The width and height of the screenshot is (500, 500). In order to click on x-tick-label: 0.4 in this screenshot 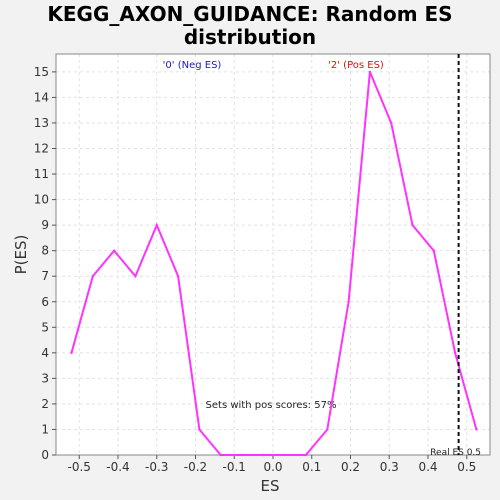, I will do `click(427, 467)`.